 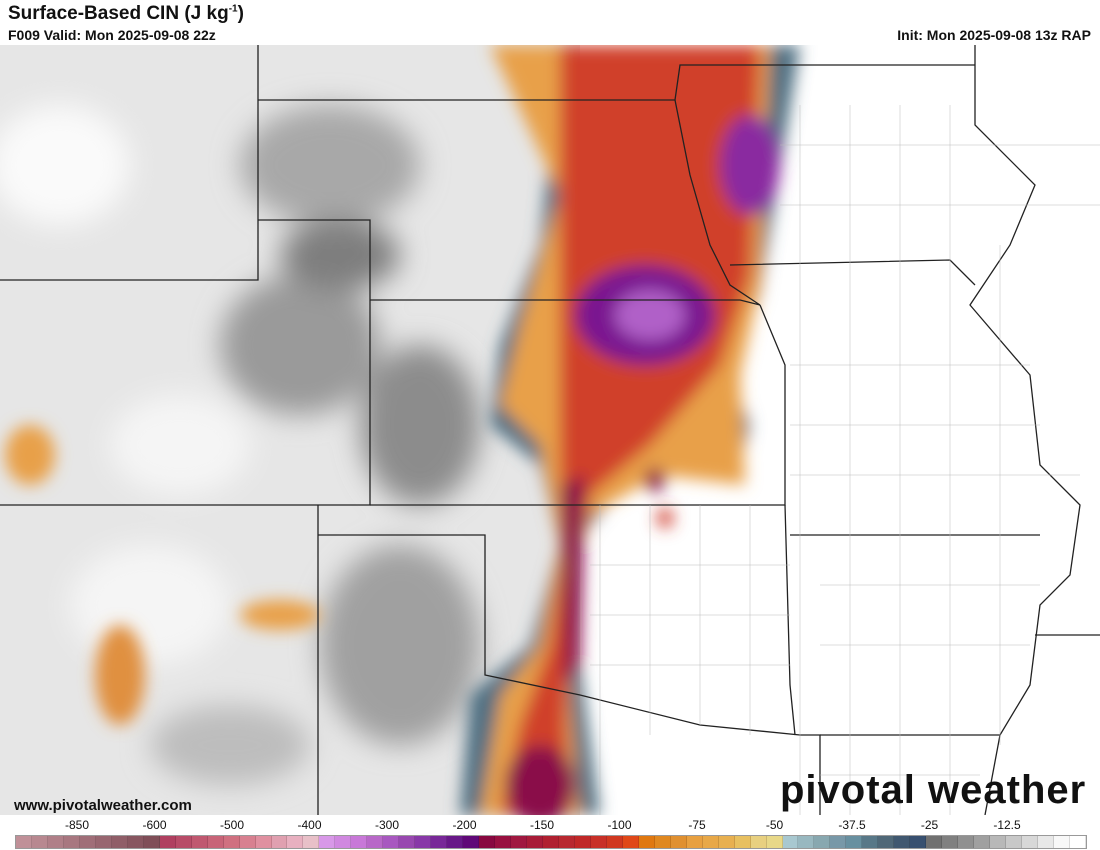 What do you see at coordinates (929, 825) in the screenshot?
I see `colorbar-tick-label: -25` at bounding box center [929, 825].